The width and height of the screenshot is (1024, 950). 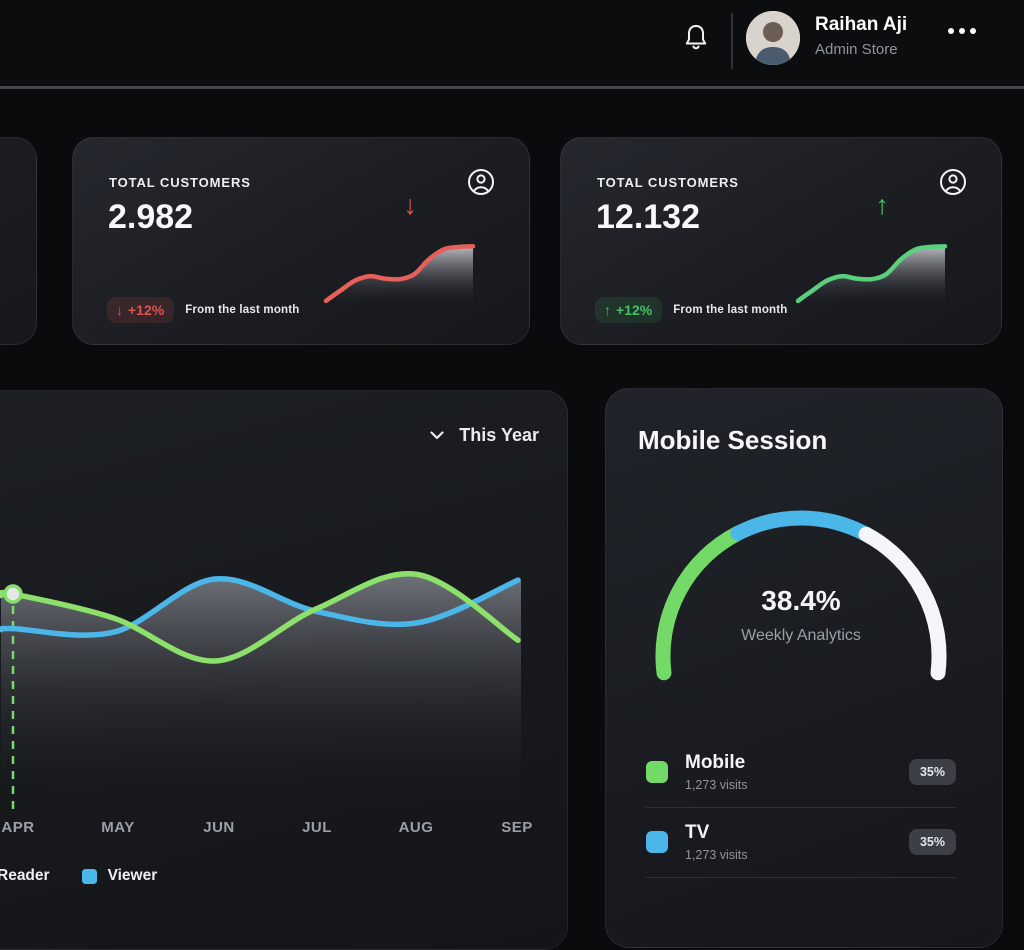 What do you see at coordinates (260, 607) in the screenshot?
I see `viewer-series-line` at bounding box center [260, 607].